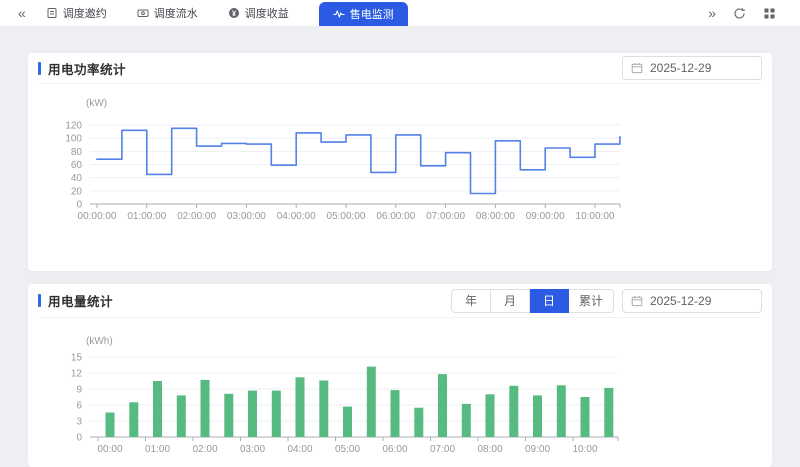 Image resolution: width=800 pixels, height=467 pixels. I want to click on svg-text: 04:00:00, so click(296, 216).